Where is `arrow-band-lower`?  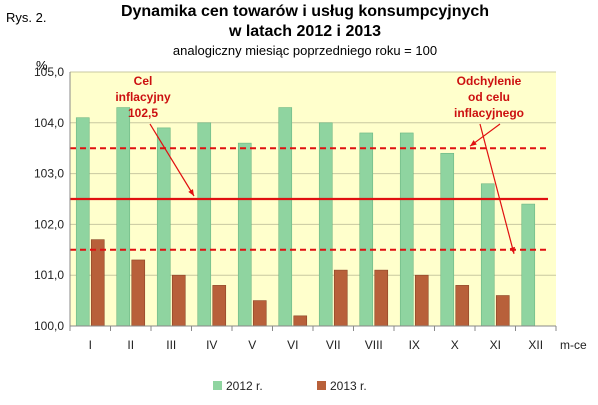 arrow-band-lower is located at coordinates (497, 188).